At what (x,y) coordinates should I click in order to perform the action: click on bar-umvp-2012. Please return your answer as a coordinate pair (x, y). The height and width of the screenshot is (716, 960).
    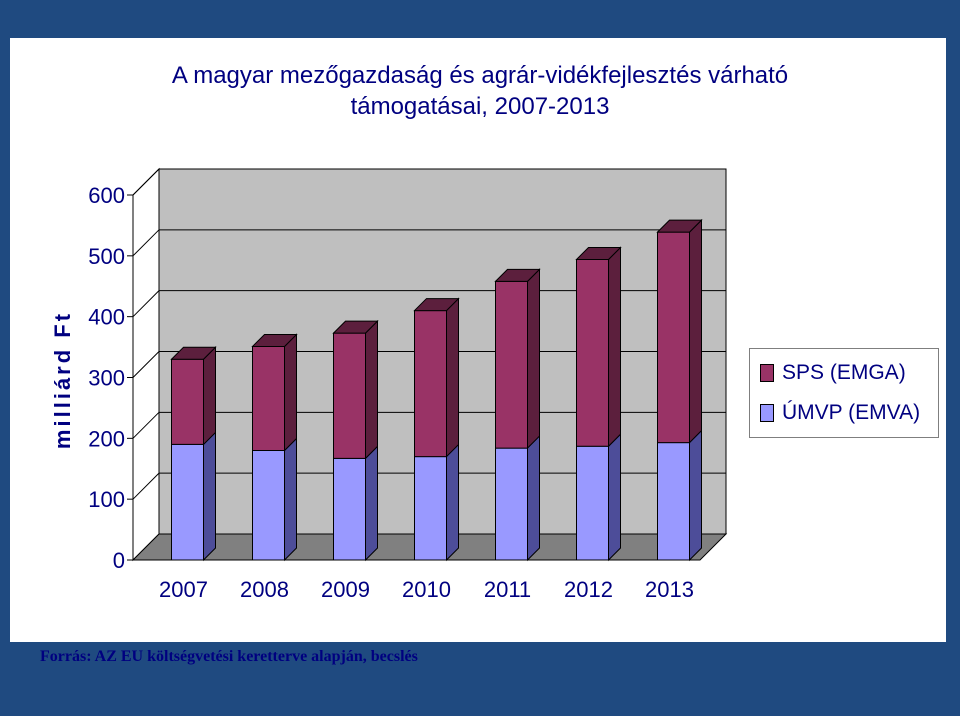
    Looking at the image, I should click on (592, 503).